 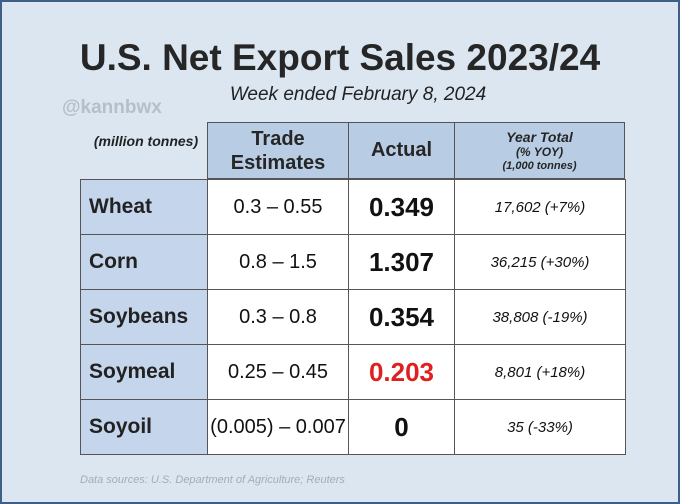 I want to click on header-trade-estimates-label: Trade Estimates, so click(x=278, y=150).